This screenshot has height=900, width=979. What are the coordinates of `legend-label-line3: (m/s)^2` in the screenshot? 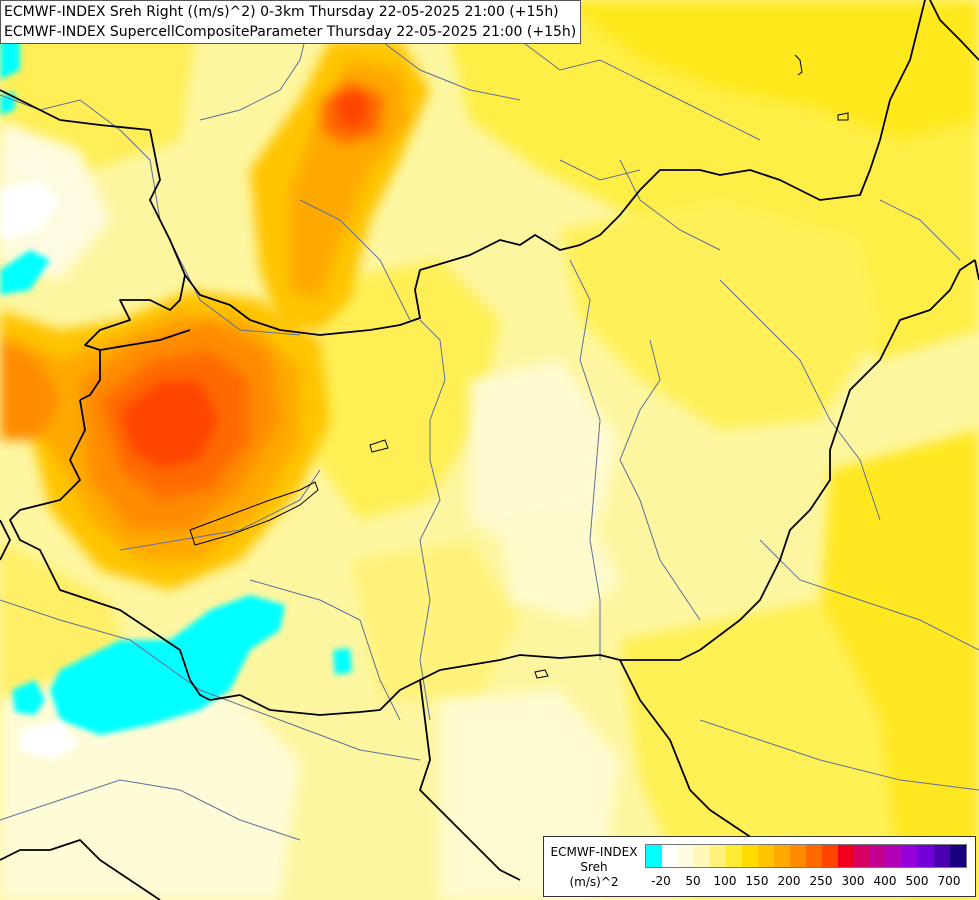 It's located at (594, 882).